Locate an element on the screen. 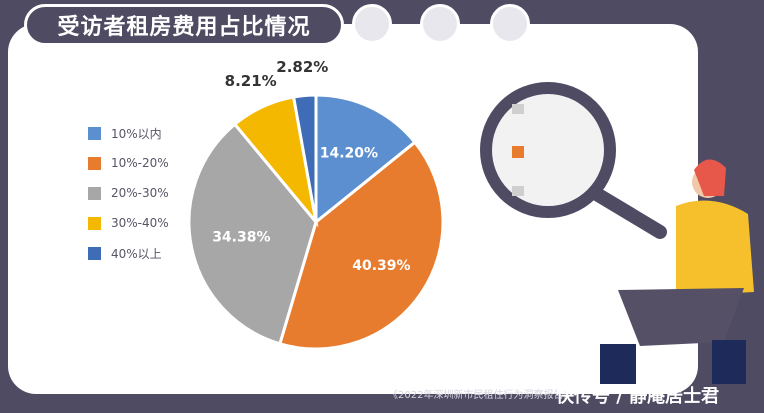 The height and width of the screenshot is (413, 764). pie-labels: 14.20% 40.39% 34.38% 8.21%2.82% is located at coordinates (311, 166).